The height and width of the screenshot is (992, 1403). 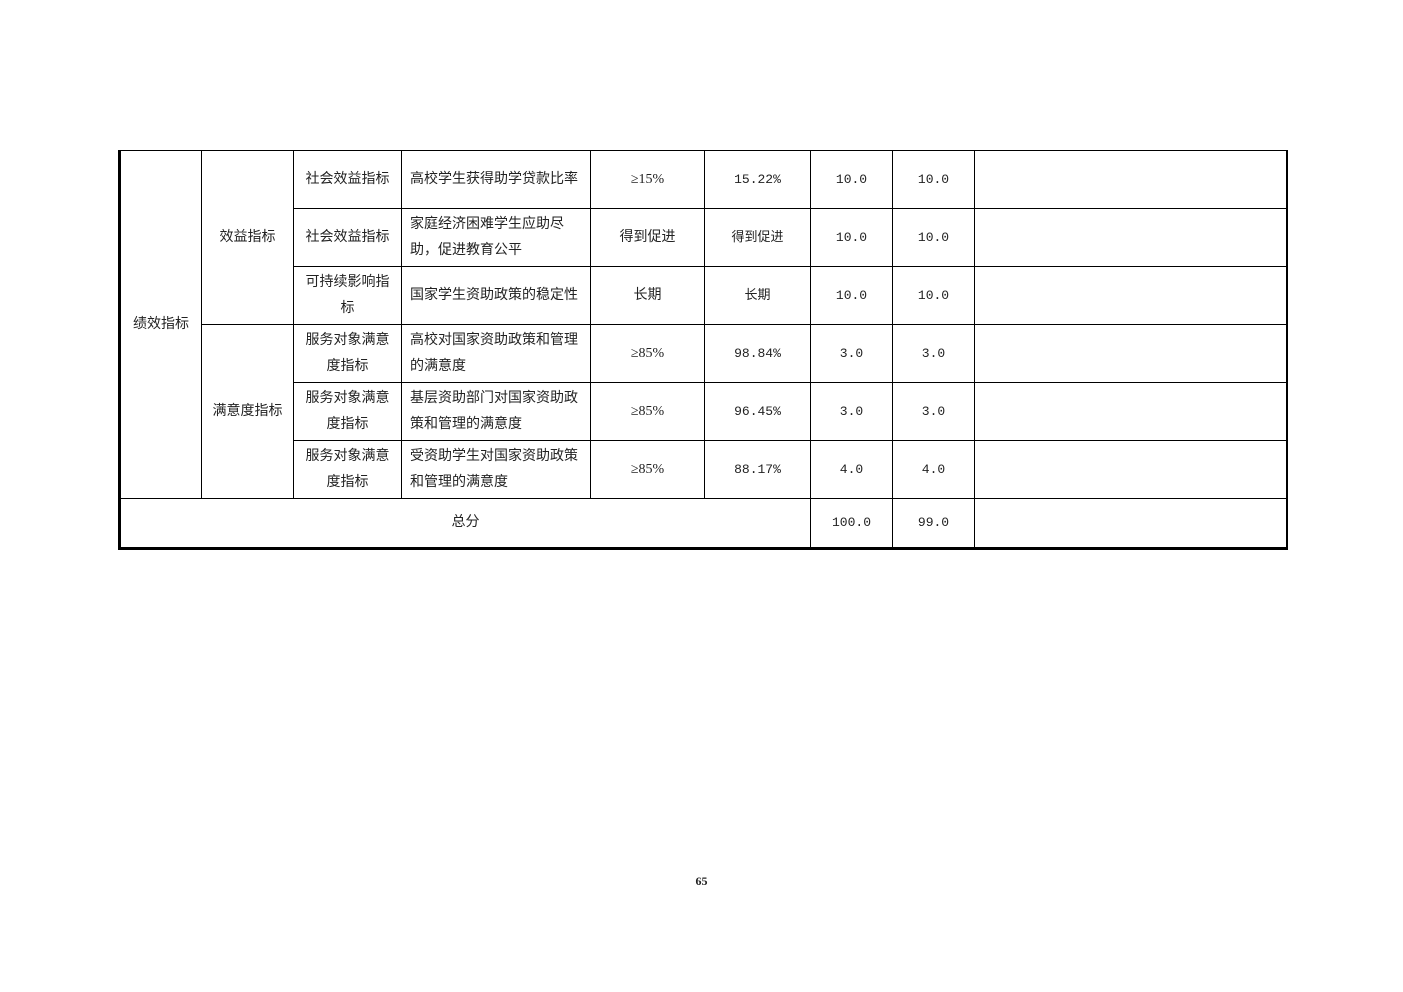 What do you see at coordinates (647, 237) in the screenshot?
I see `target-cell: 得到促进` at bounding box center [647, 237].